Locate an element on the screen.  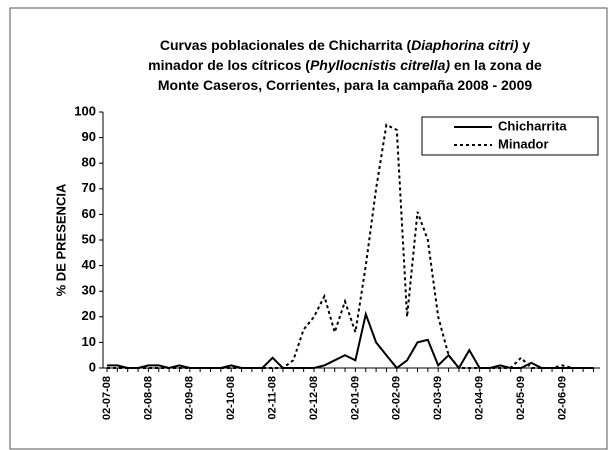
x-tick-label: 02-08-08 is located at coordinates (148, 398).